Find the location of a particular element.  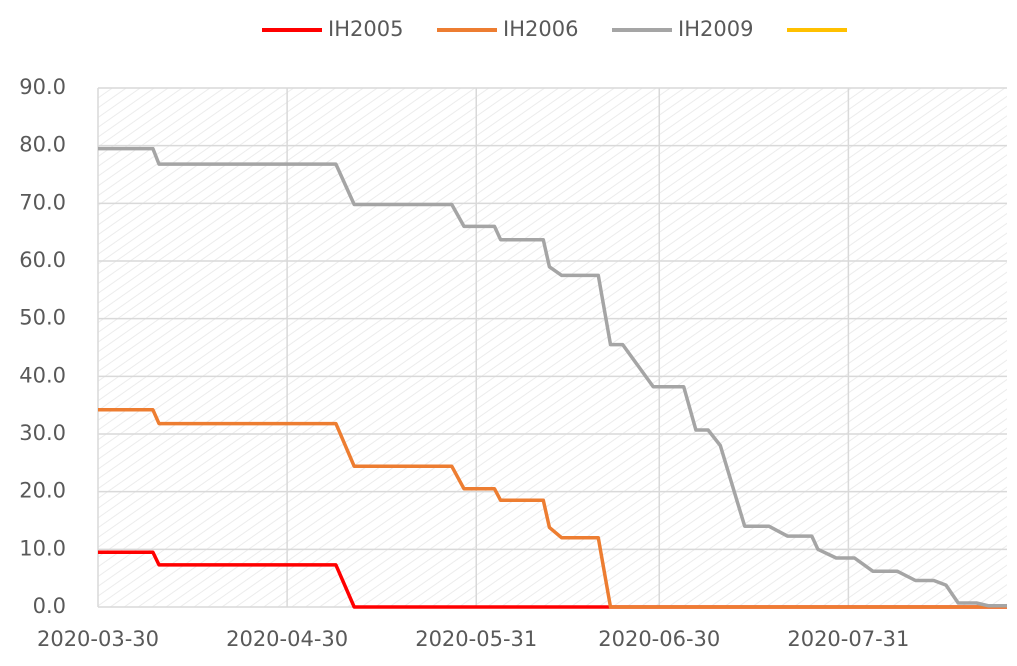

y-tick-label: 30.0 is located at coordinates (42, 433).